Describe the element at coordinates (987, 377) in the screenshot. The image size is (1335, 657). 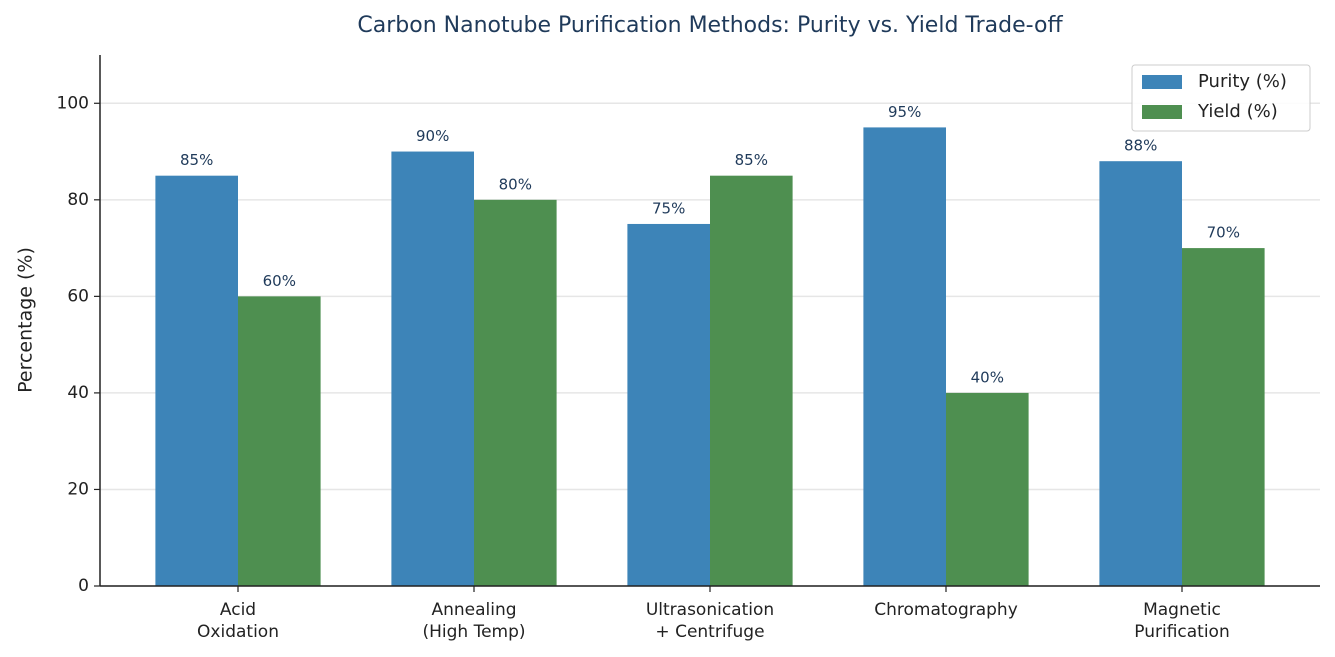
I see `value-label: 40%` at that location.